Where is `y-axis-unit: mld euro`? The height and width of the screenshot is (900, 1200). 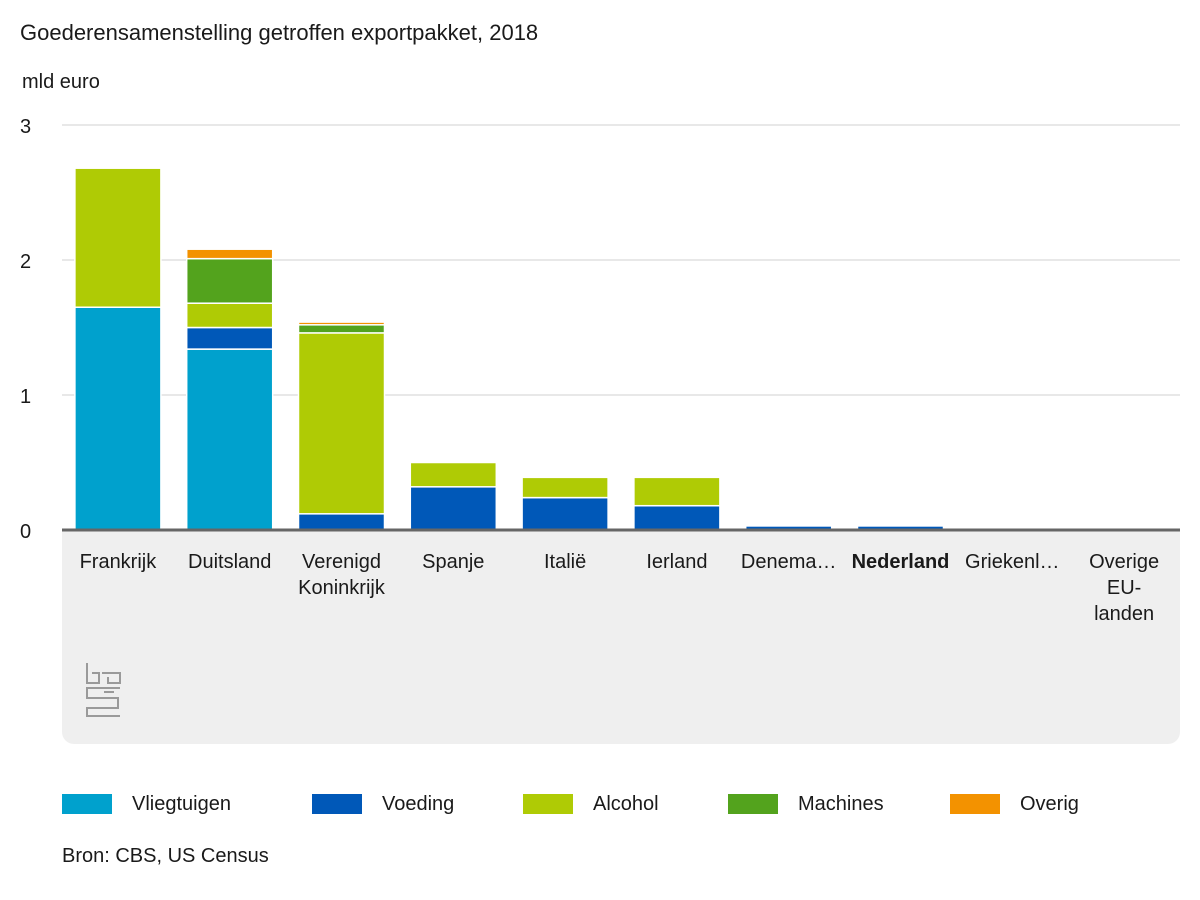
y-axis-unit: mld euro is located at coordinates (61, 82).